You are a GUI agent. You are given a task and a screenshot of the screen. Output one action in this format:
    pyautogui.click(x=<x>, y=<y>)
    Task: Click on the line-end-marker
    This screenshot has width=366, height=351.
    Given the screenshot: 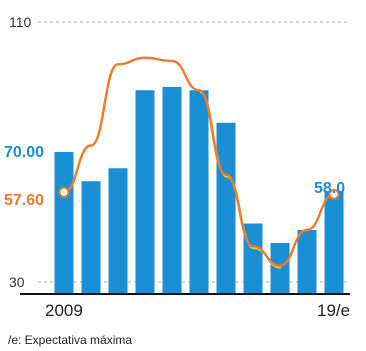 What is the action you would take?
    pyautogui.click(x=334, y=194)
    